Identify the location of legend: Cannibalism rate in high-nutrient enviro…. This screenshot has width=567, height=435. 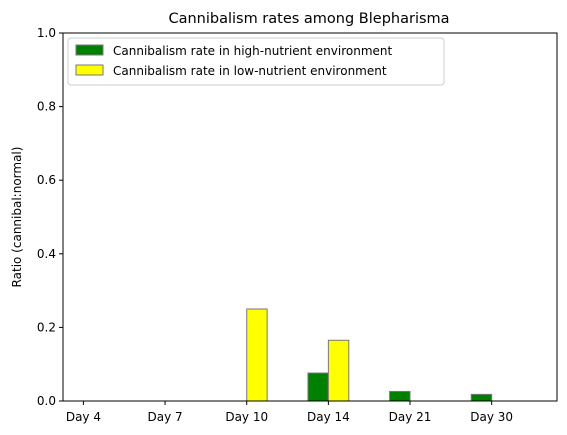
(256, 61).